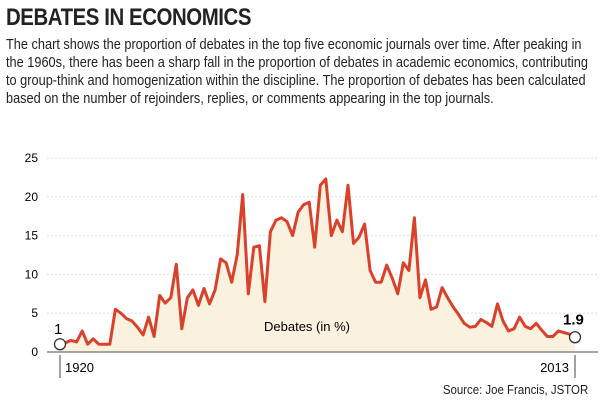 This screenshot has width=610, height=407. I want to click on chart-title: DEBATES IN ECONOMICS, so click(129, 17).